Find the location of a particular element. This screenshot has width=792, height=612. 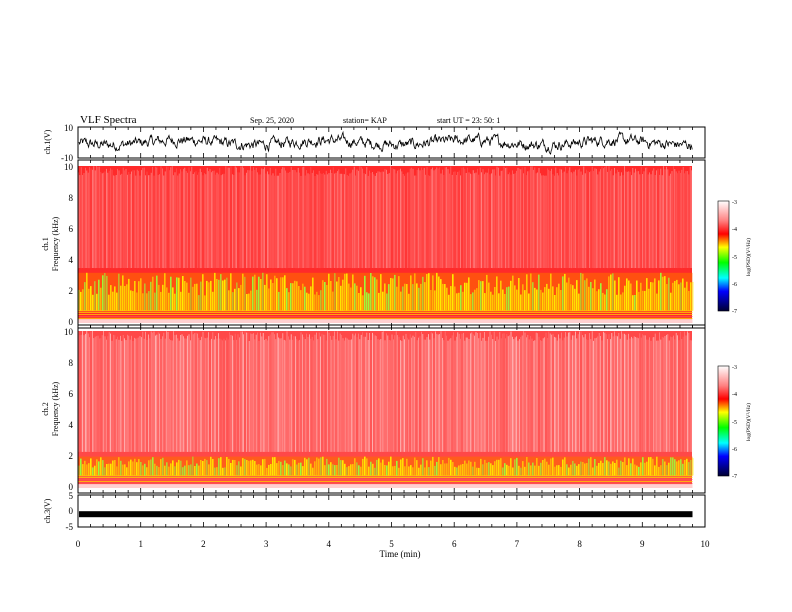

x-tick-label: 5 is located at coordinates (391, 544).